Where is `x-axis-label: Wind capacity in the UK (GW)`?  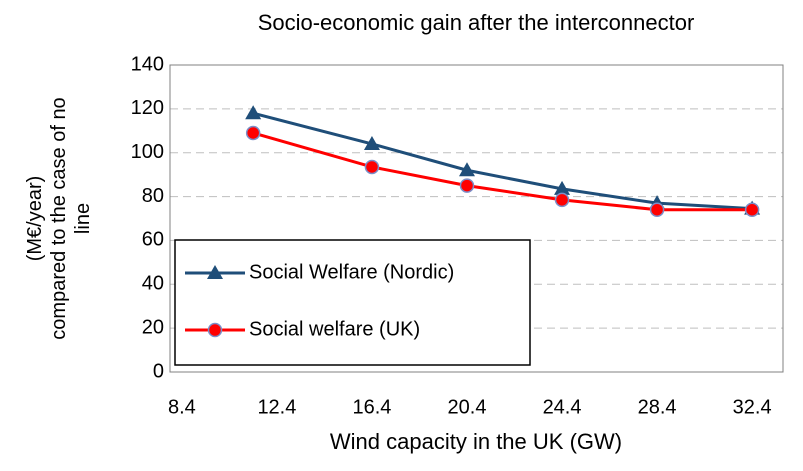 x-axis-label: Wind capacity in the UK (GW) is located at coordinates (476, 441).